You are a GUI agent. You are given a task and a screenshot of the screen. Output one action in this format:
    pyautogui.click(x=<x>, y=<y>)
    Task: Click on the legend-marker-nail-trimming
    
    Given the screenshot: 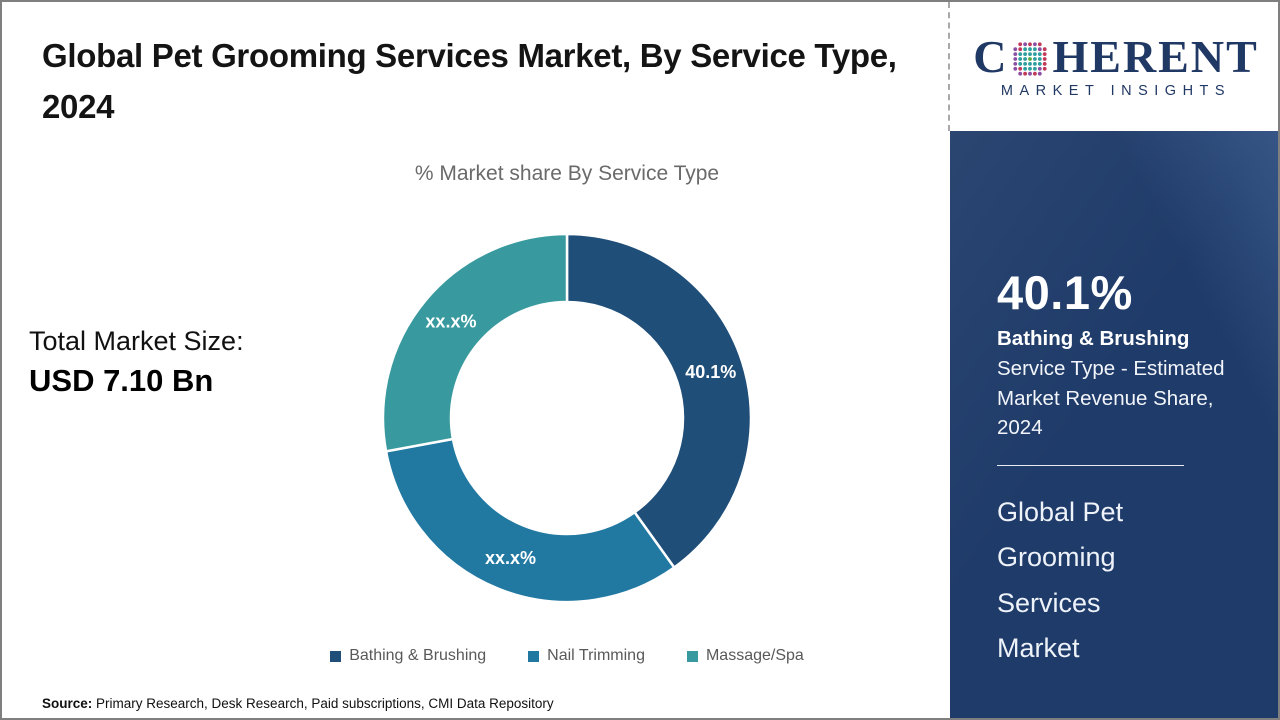 What is the action you would take?
    pyautogui.click(x=534, y=656)
    